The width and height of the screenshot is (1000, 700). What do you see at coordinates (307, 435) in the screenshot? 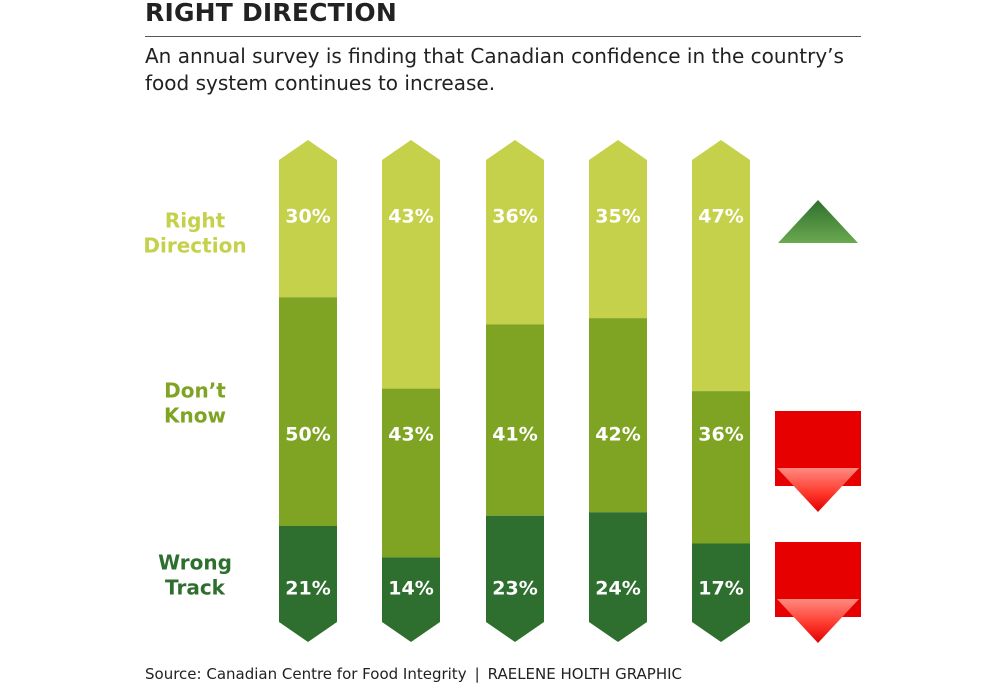
I see `data-label-2-1: 50%` at bounding box center [307, 435].